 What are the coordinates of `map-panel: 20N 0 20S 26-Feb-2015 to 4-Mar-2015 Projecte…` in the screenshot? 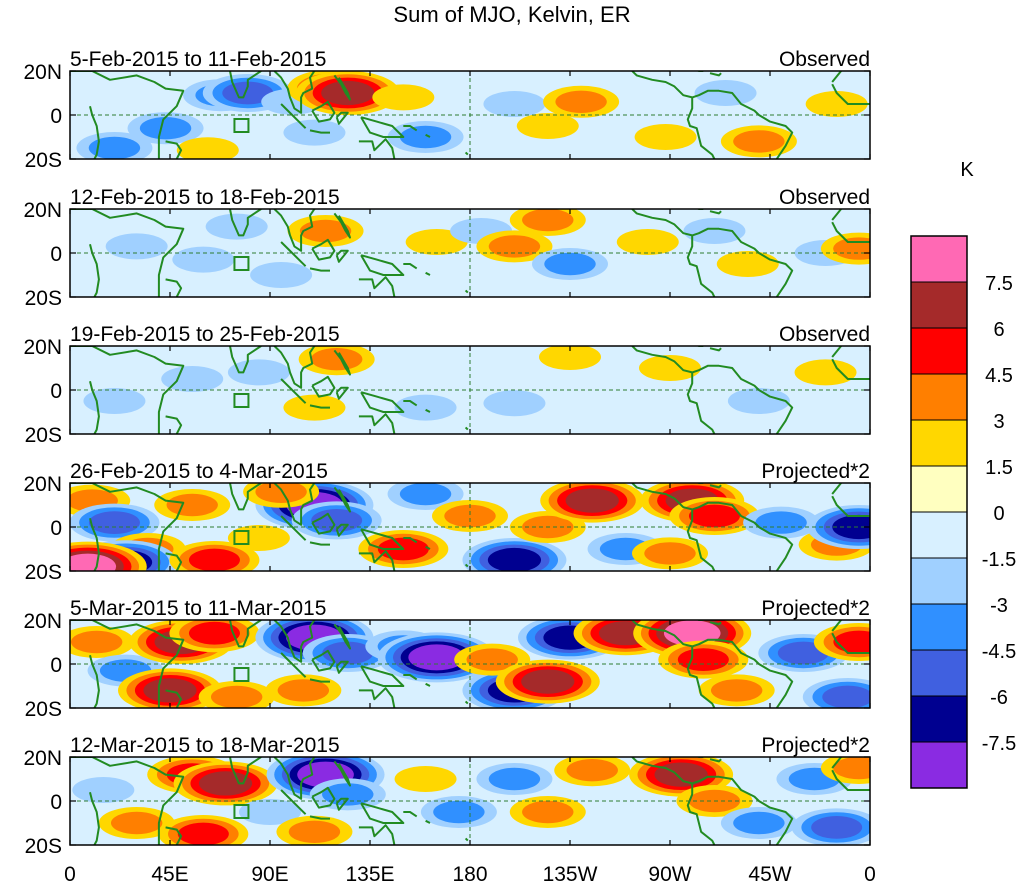 It's located at (447, 522).